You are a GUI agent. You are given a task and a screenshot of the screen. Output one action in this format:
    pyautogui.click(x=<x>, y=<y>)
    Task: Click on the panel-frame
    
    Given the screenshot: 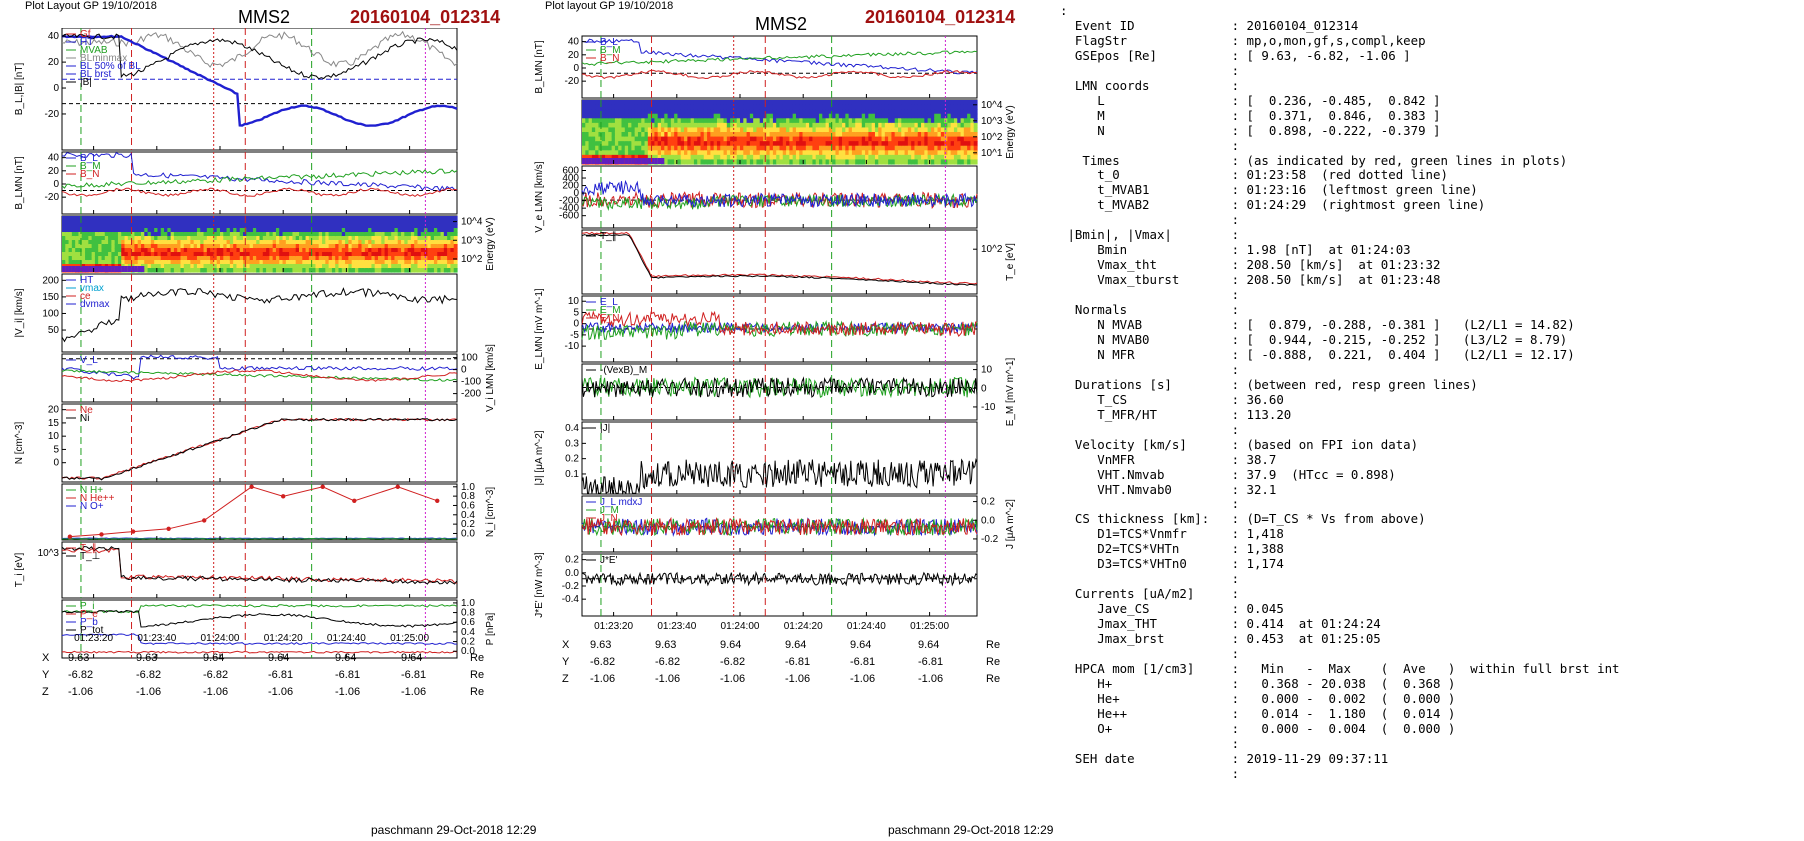 What is the action you would take?
    pyautogui.click(x=779, y=585)
    